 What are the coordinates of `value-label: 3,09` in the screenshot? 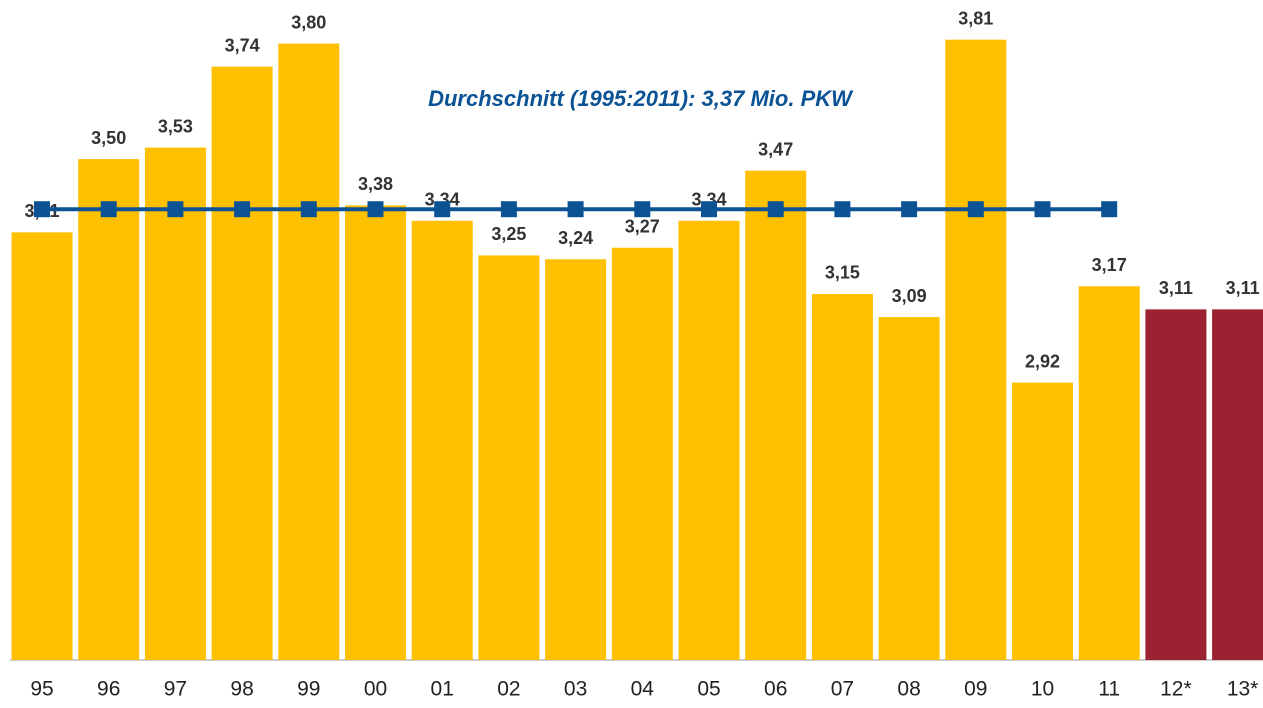 It's located at (909, 296).